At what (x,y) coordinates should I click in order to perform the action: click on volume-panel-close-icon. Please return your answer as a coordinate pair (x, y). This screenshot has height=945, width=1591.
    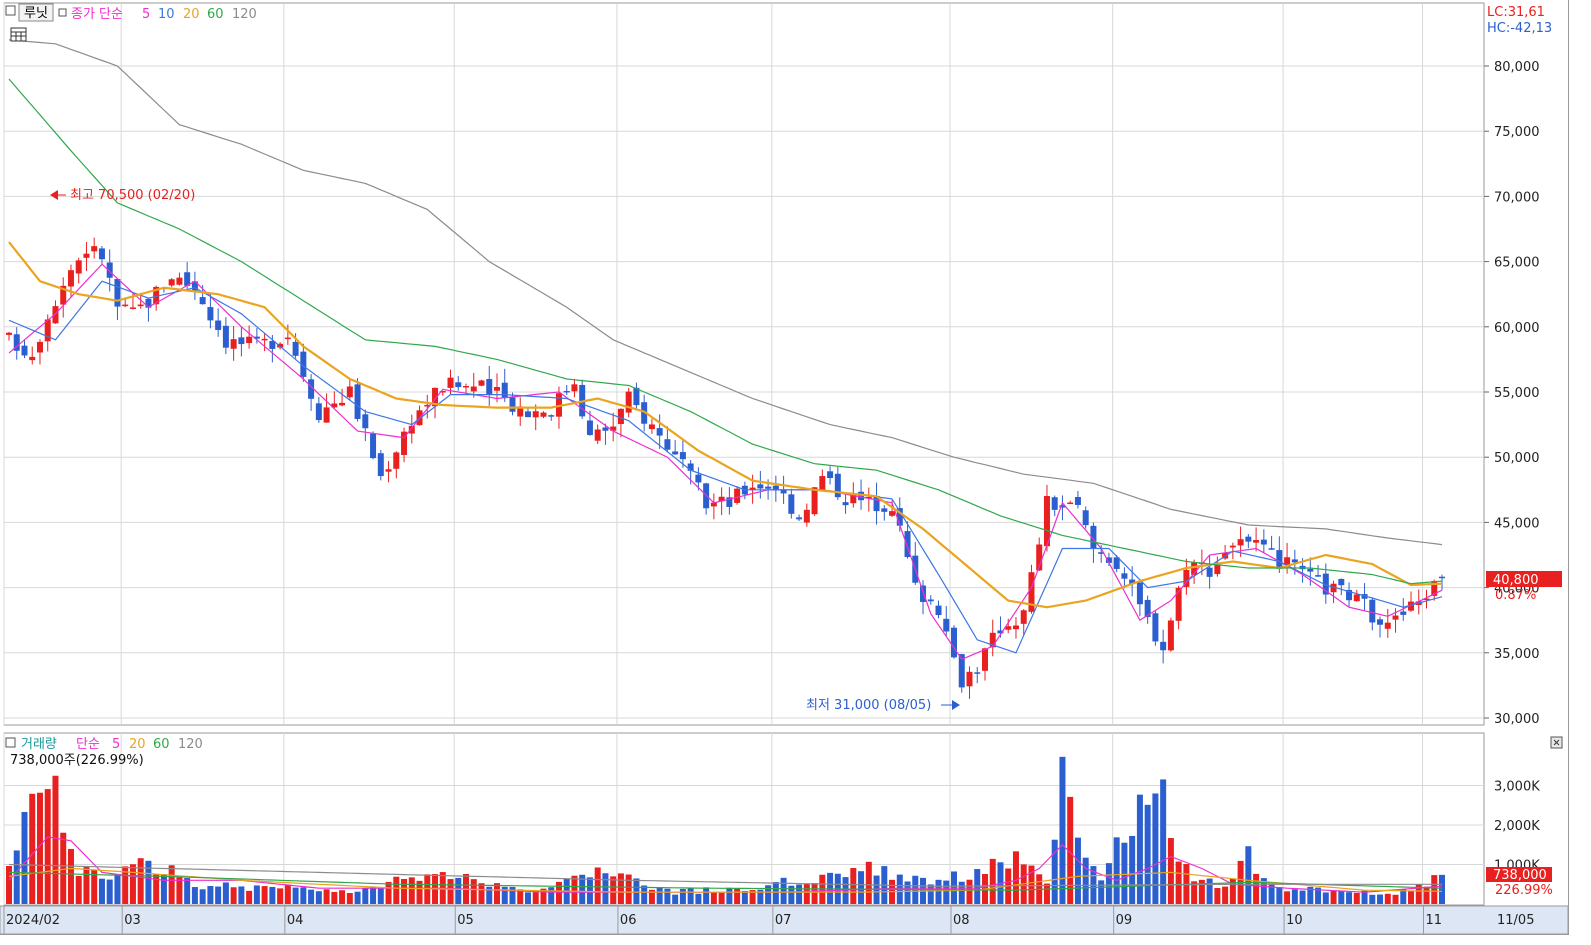
    Looking at the image, I should click on (1556, 742).